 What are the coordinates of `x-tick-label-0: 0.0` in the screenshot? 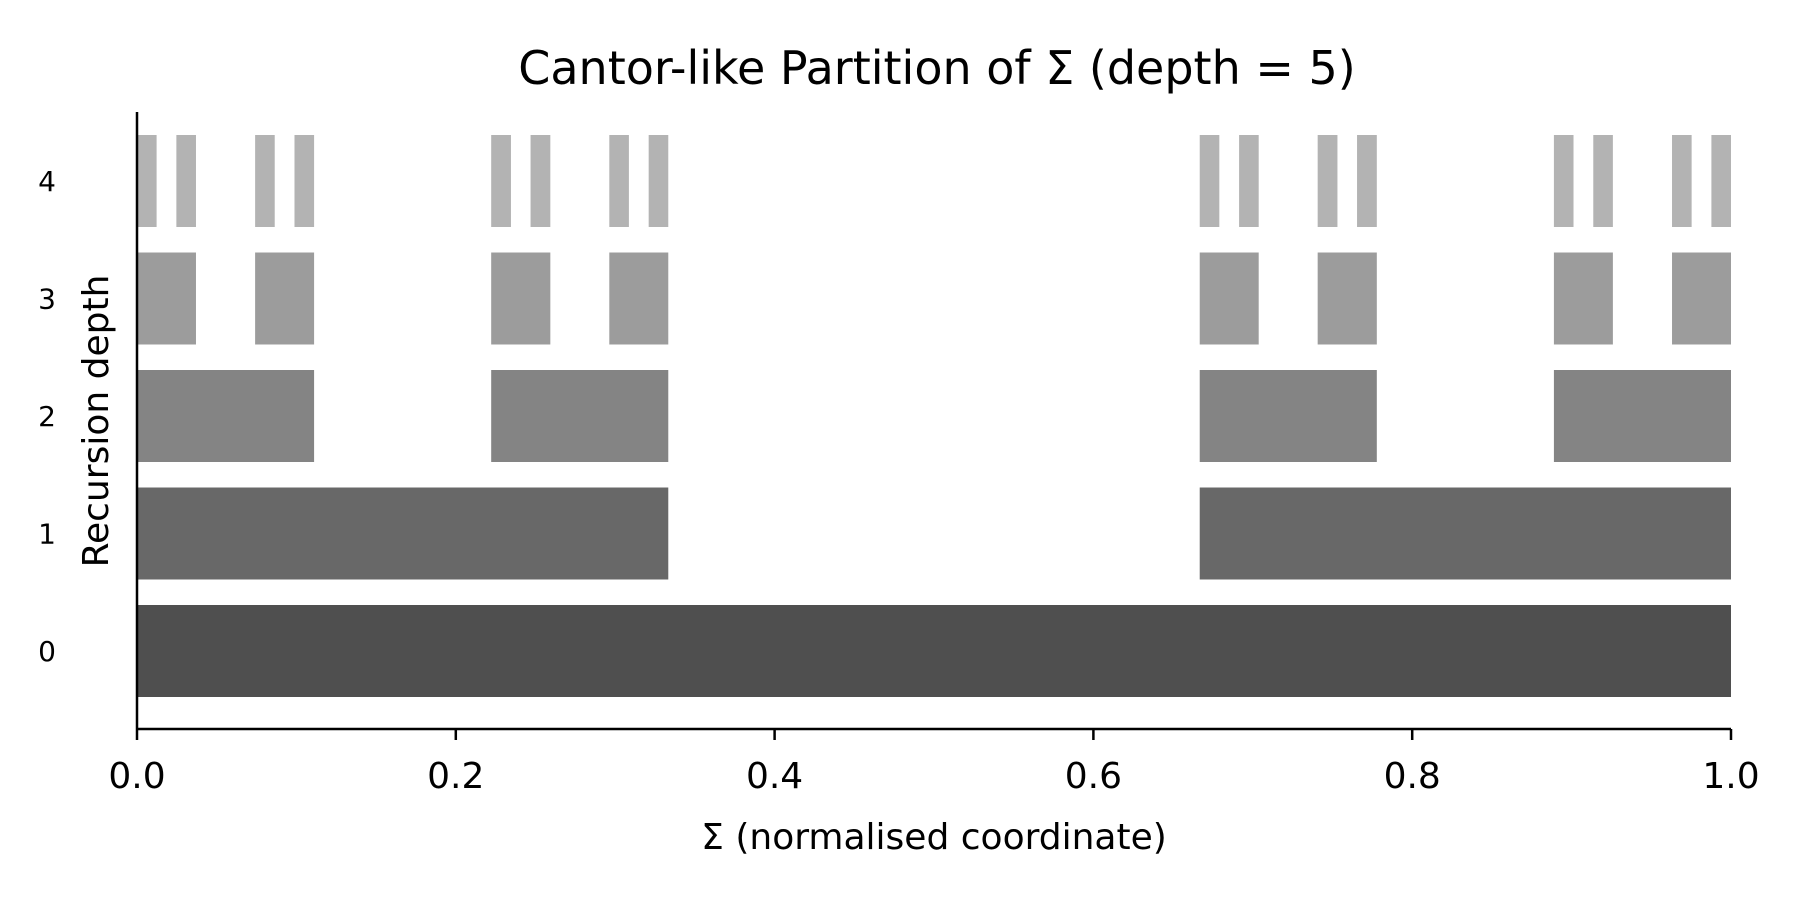 It's located at (136, 776).